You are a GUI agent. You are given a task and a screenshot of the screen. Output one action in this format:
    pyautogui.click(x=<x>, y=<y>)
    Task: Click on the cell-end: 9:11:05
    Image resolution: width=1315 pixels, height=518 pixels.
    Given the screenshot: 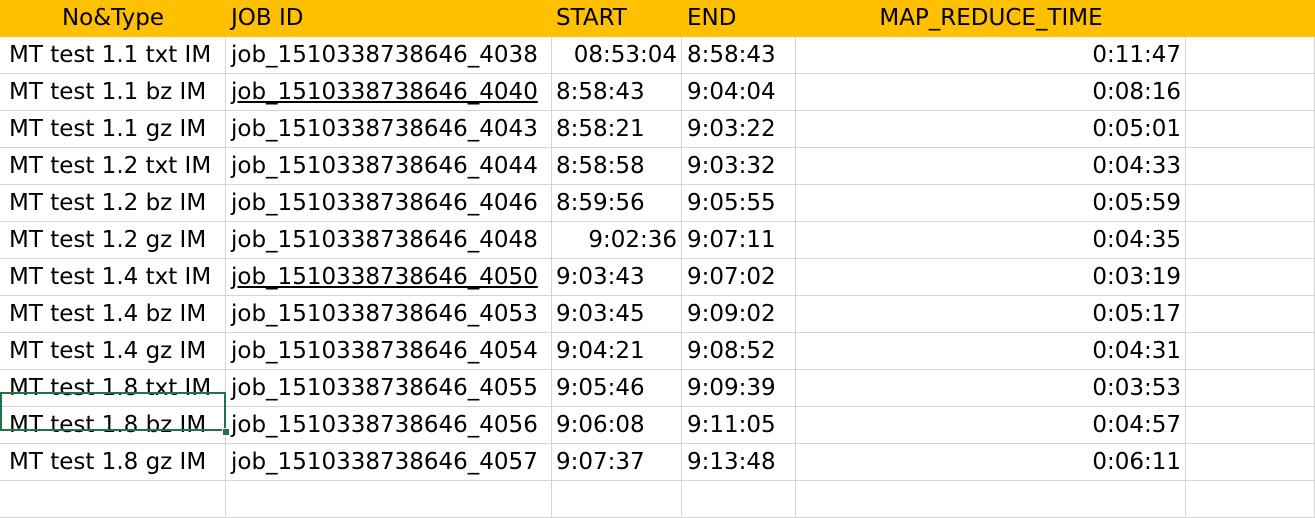 What is the action you would take?
    pyautogui.click(x=739, y=425)
    